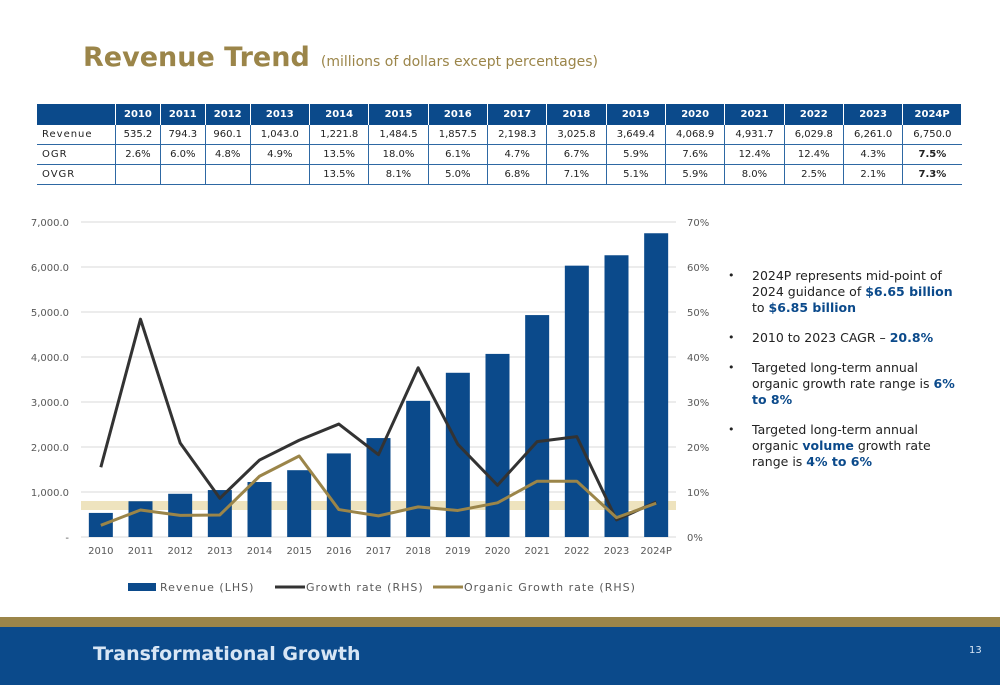 This screenshot has width=1000, height=685. I want to click on y-left-tick-label: 6,000.0, so click(50, 268).